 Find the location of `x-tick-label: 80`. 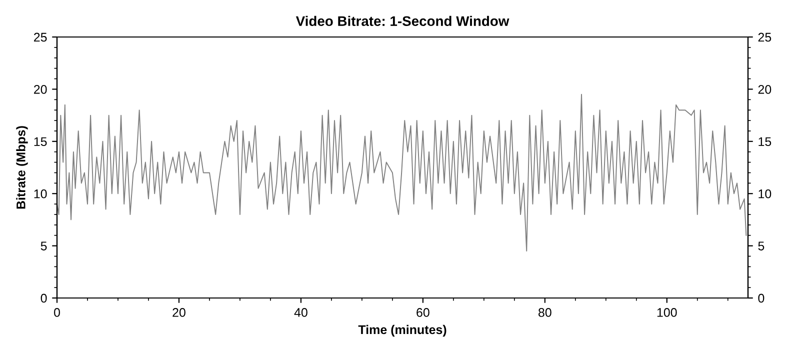

x-tick-label: 80 is located at coordinates (545, 312).